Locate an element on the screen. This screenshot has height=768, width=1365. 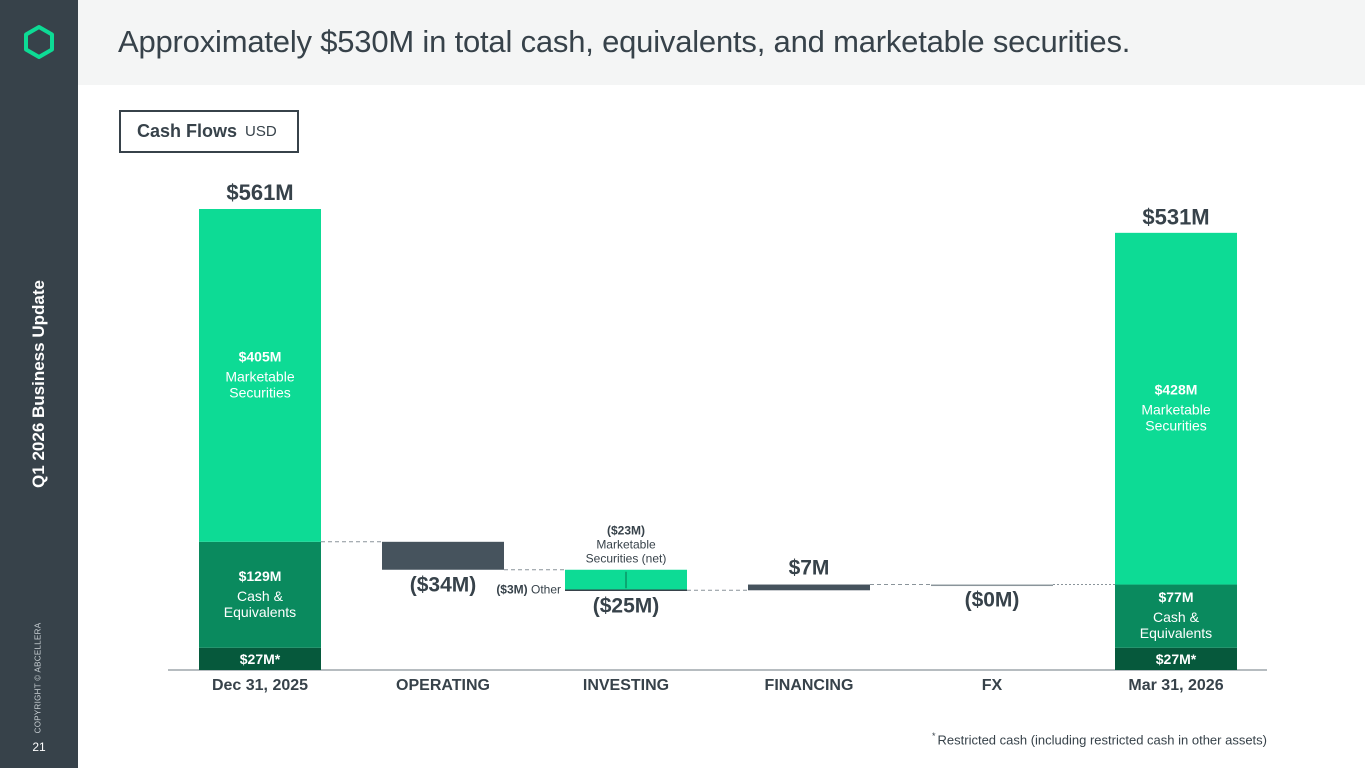
x-tick-label-operating: OPERATING is located at coordinates (443, 685).